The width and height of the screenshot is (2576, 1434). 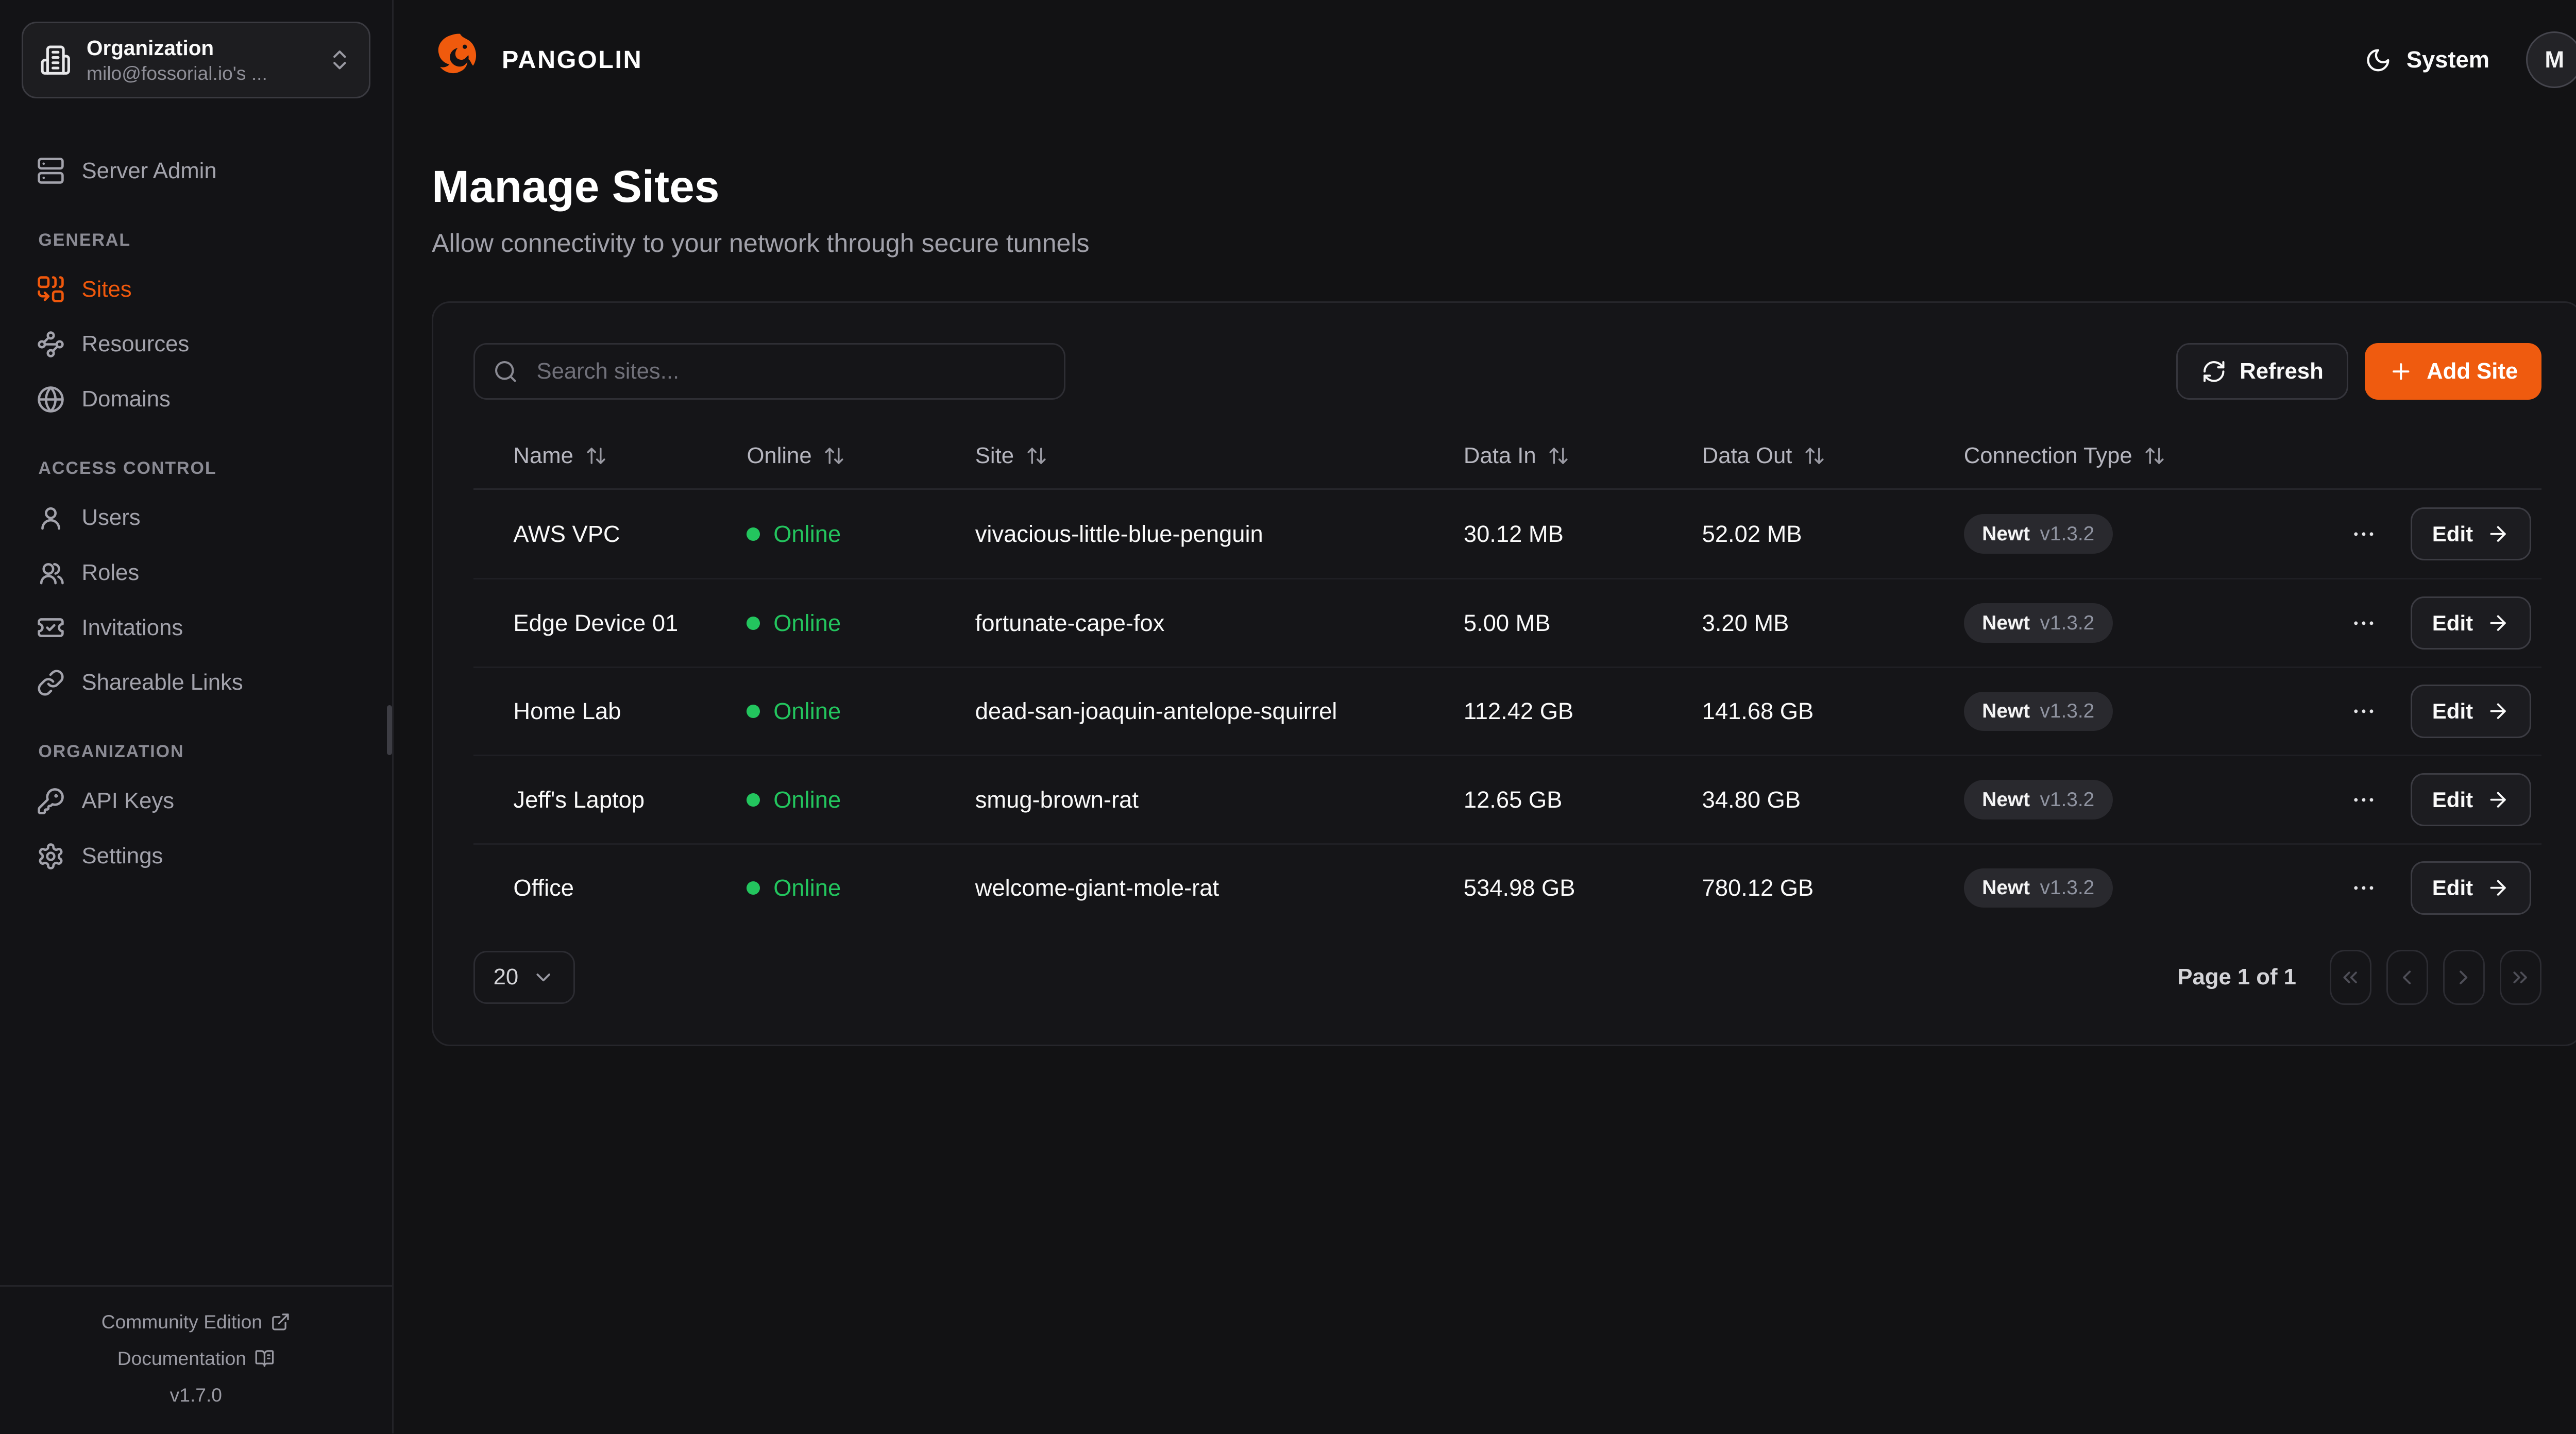 What do you see at coordinates (596, 622) in the screenshot?
I see `site-name-cell: Edge Device 01` at bounding box center [596, 622].